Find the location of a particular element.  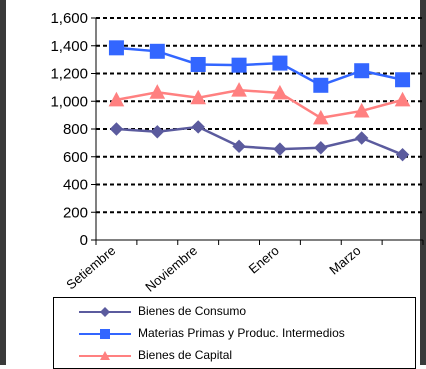

legend-swatch-bienes-de-capital is located at coordinates (105, 355).